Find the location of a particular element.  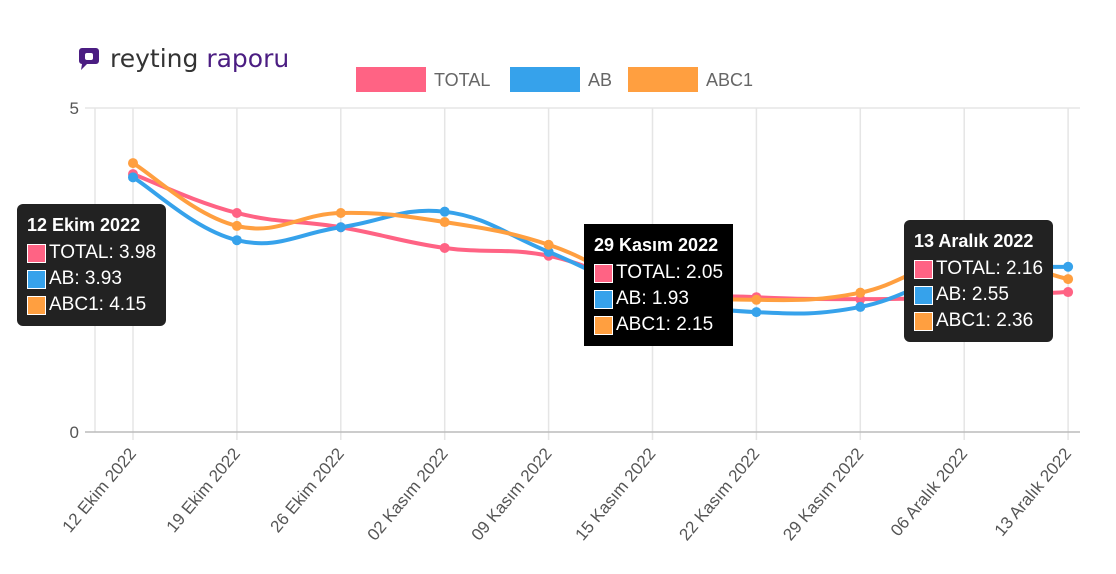

x-tick-label: 29 Kasım 2022 is located at coordinates (823, 494).